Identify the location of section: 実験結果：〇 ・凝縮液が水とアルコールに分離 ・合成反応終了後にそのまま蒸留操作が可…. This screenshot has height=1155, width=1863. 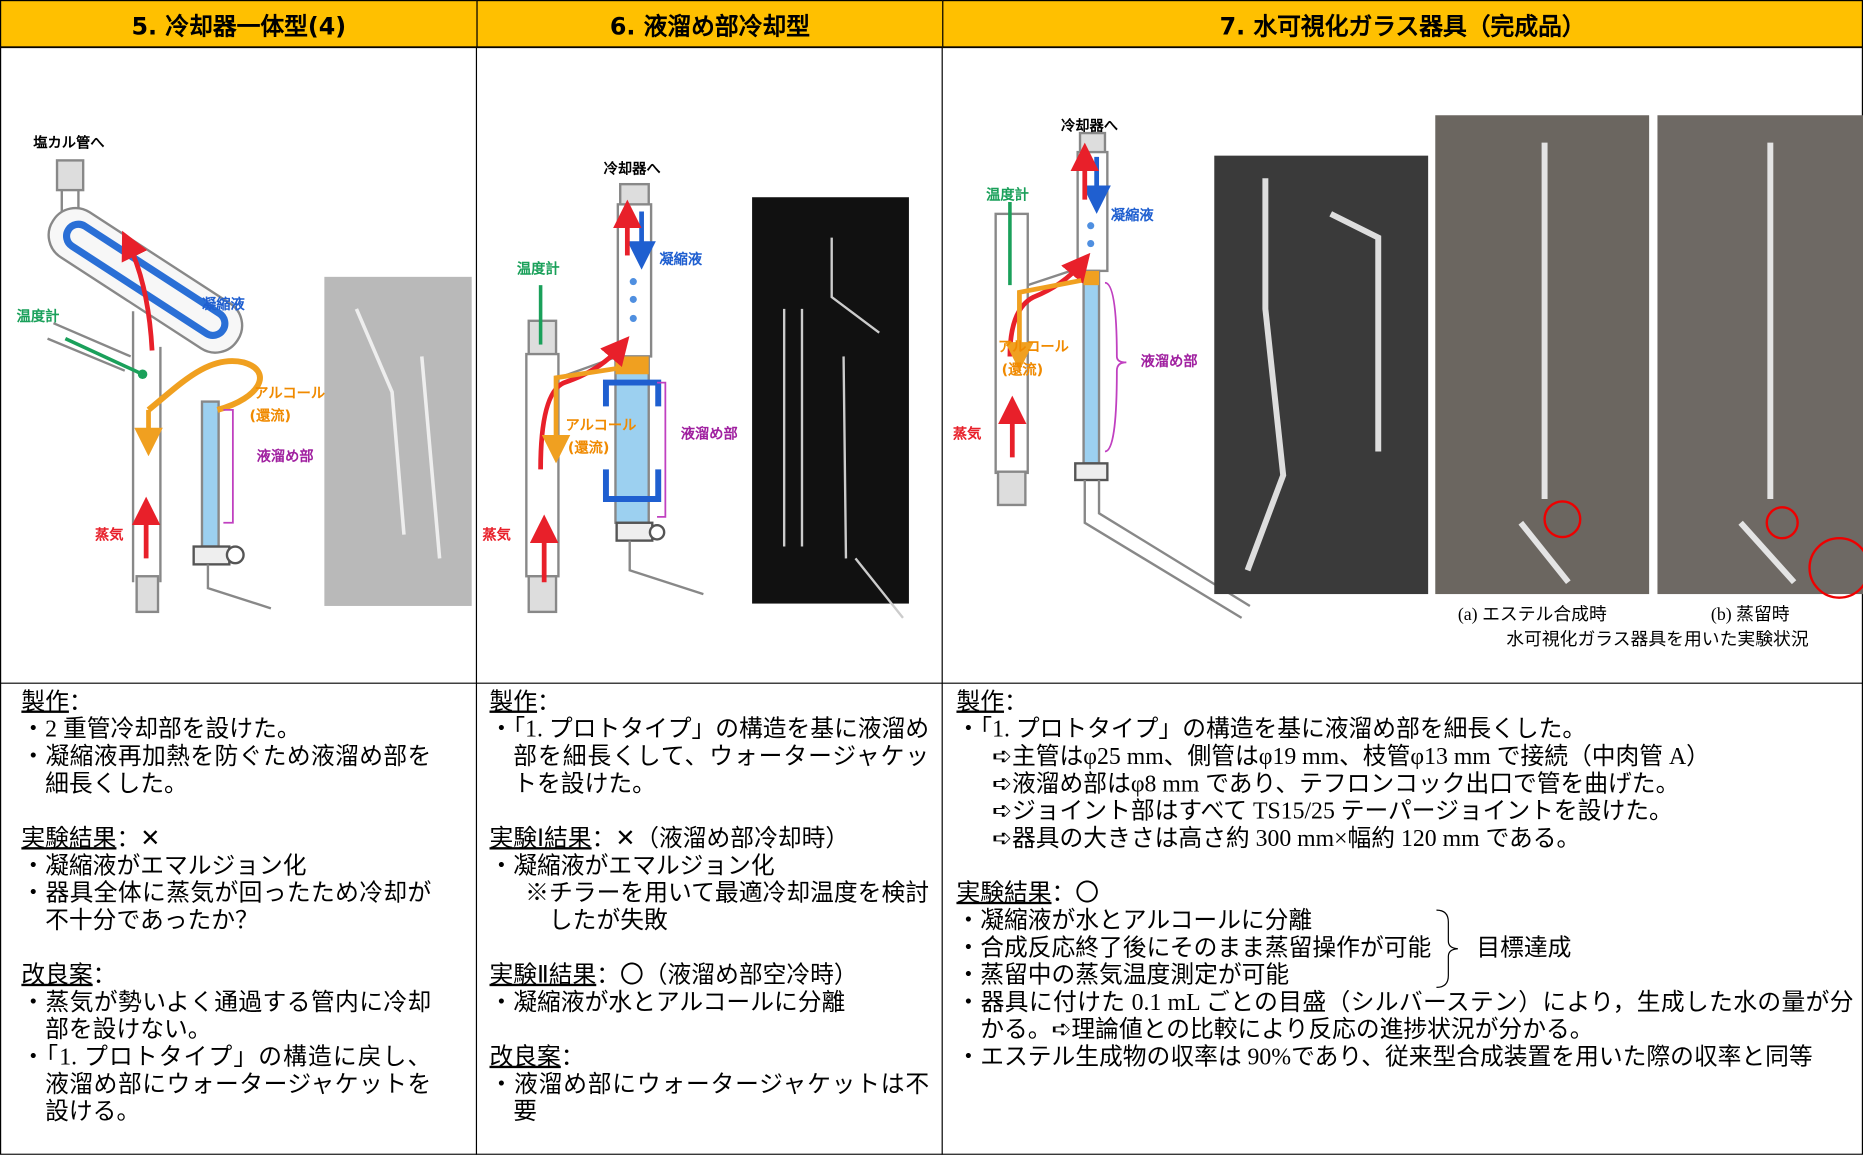
(1404, 975).